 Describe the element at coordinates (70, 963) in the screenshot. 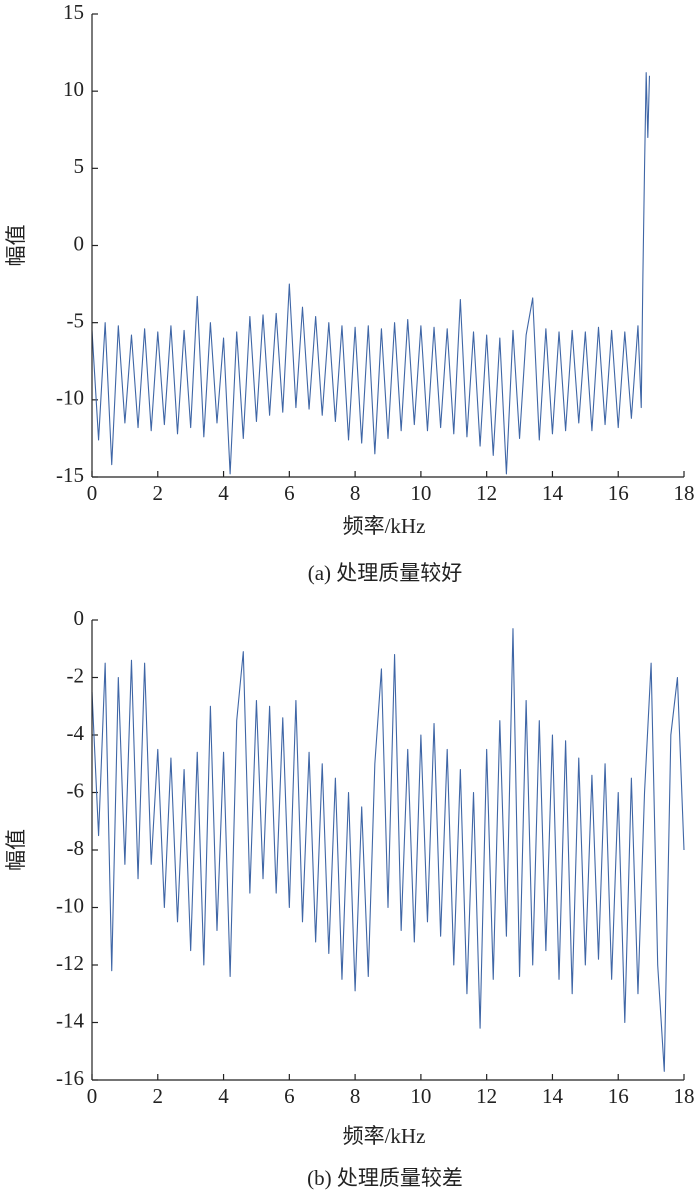

I see `y-tick-label: -12` at that location.